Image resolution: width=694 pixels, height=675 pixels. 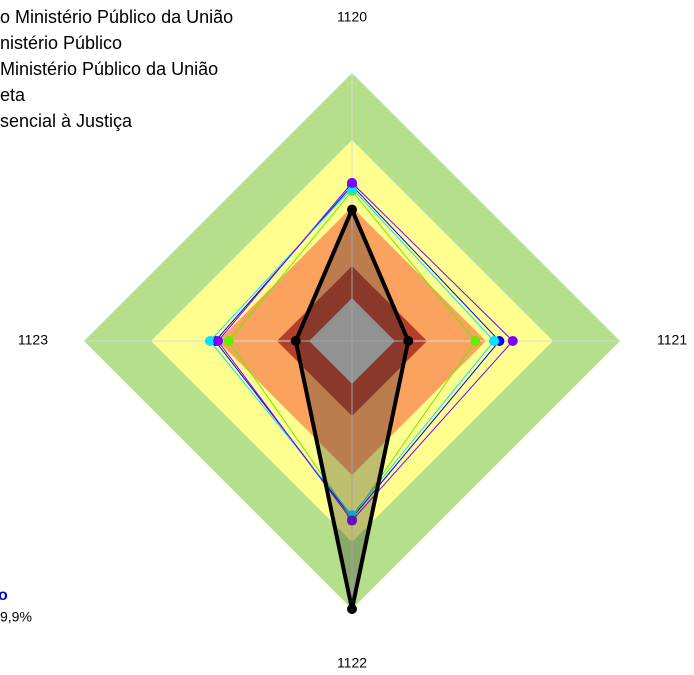 I want to click on legend-label: Ministério Público da União, so click(x=109, y=69).